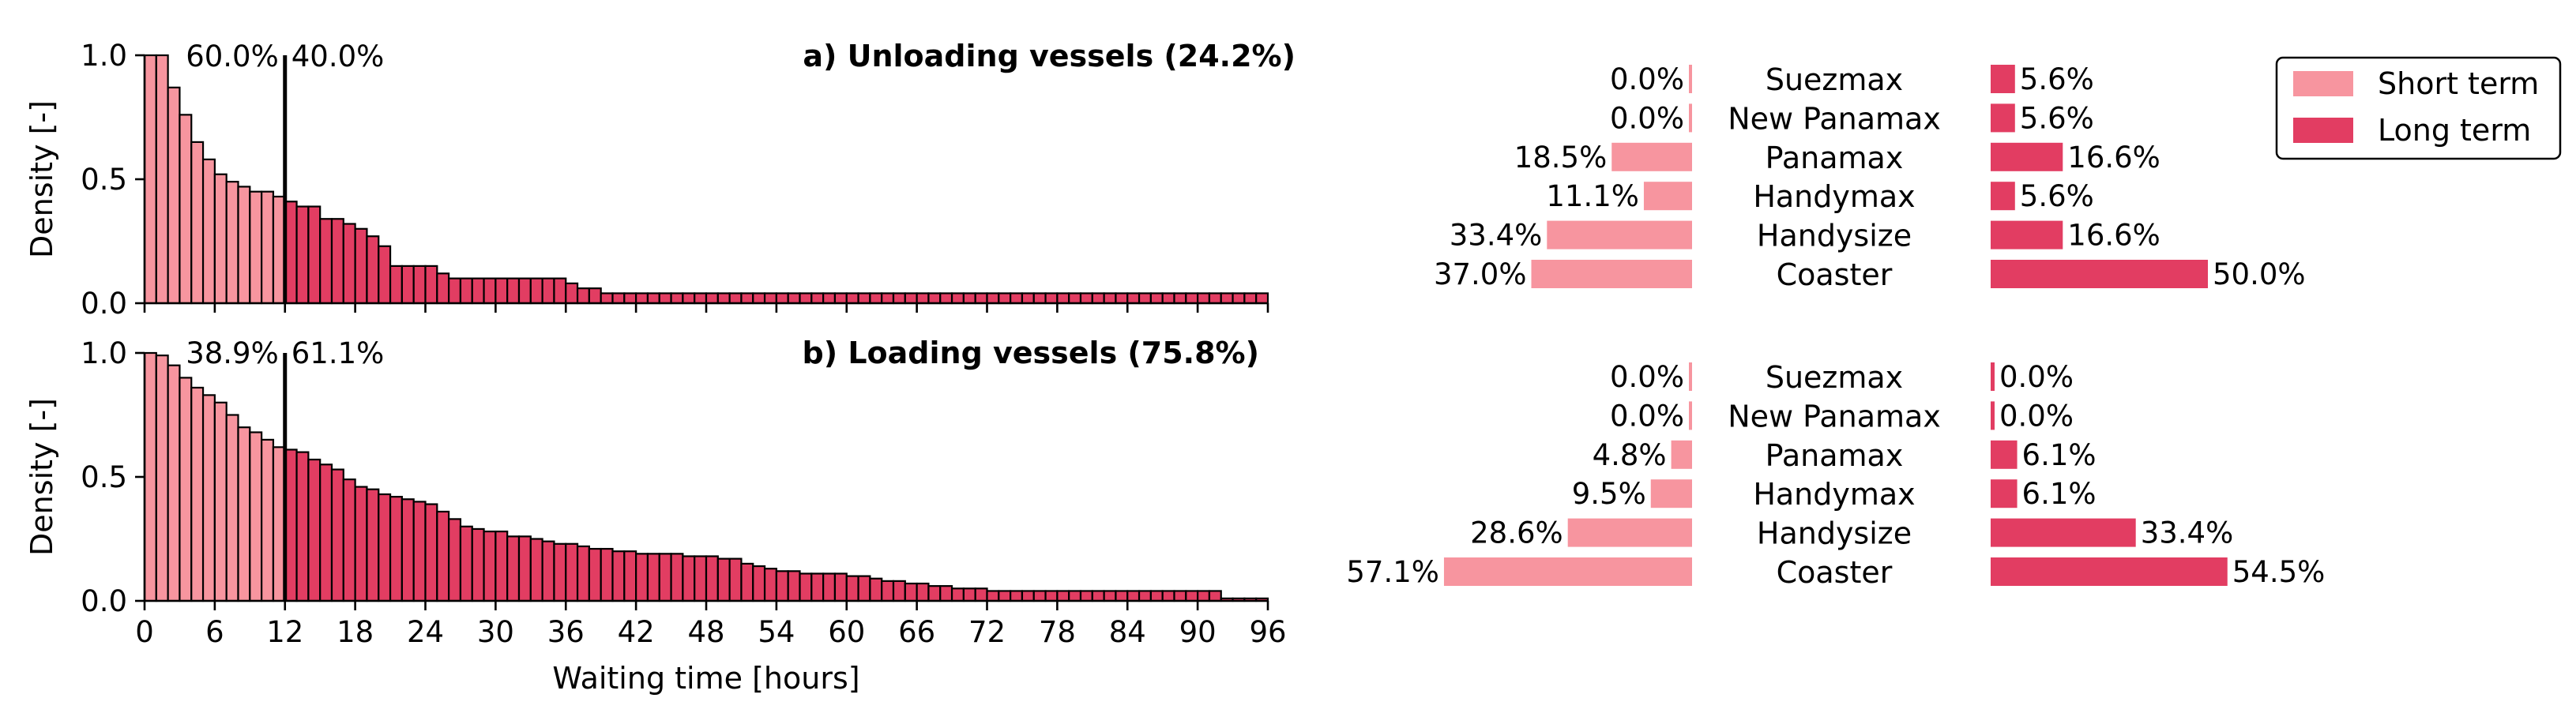  I want to click on x-tick-label: 12, so click(284, 632).